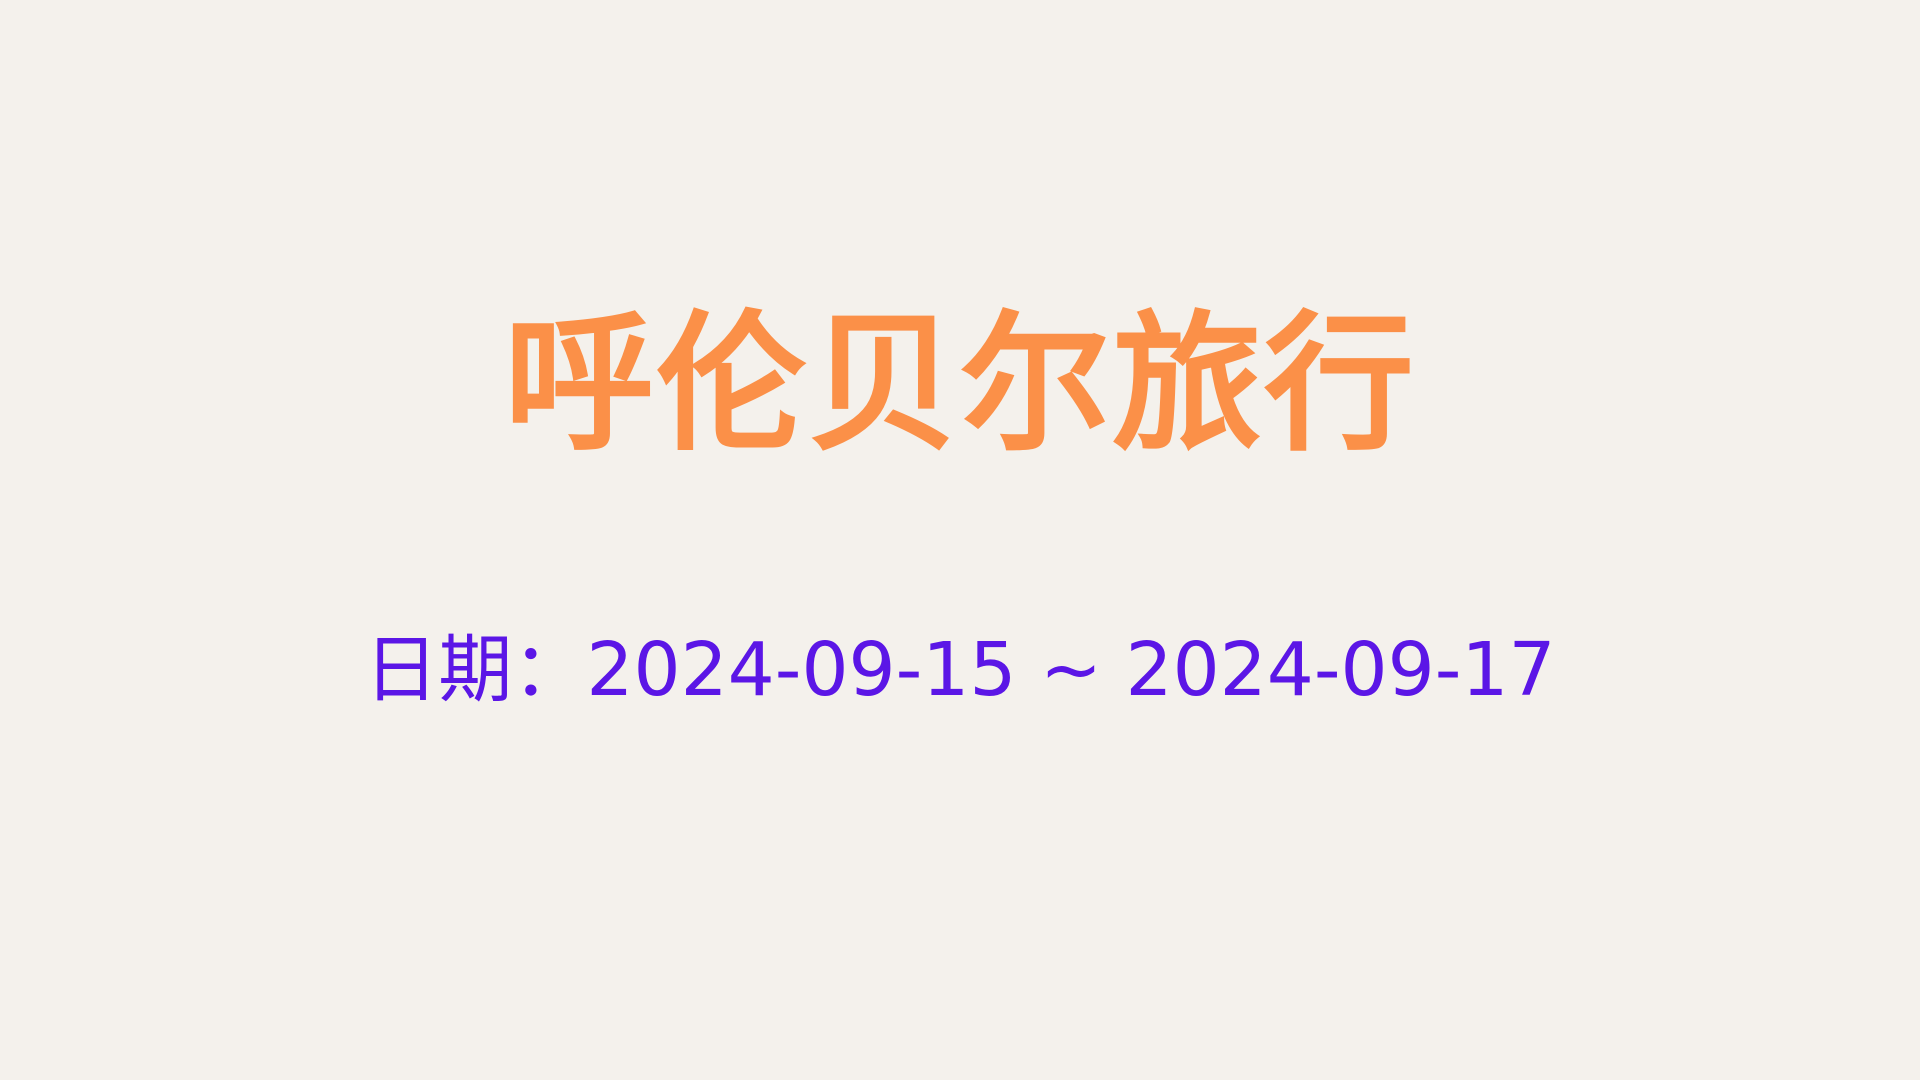 This screenshot has height=1080, width=1920. Describe the element at coordinates (959, 385) in the screenshot. I see `slide-title: 呼伦贝尔旅行` at that location.